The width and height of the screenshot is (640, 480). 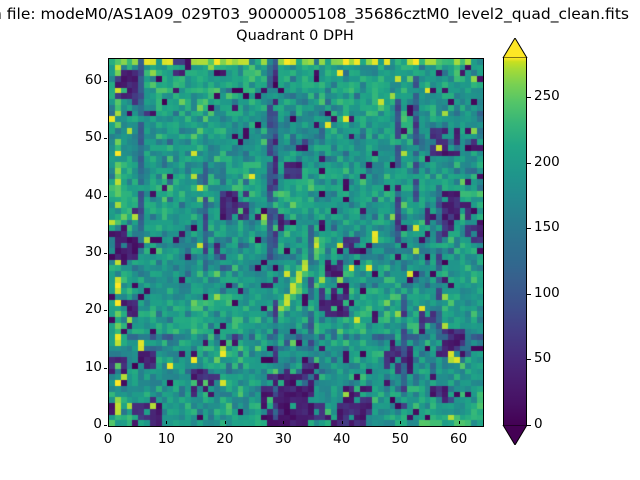 I want to click on y-tick-label: 60, so click(x=93, y=79).